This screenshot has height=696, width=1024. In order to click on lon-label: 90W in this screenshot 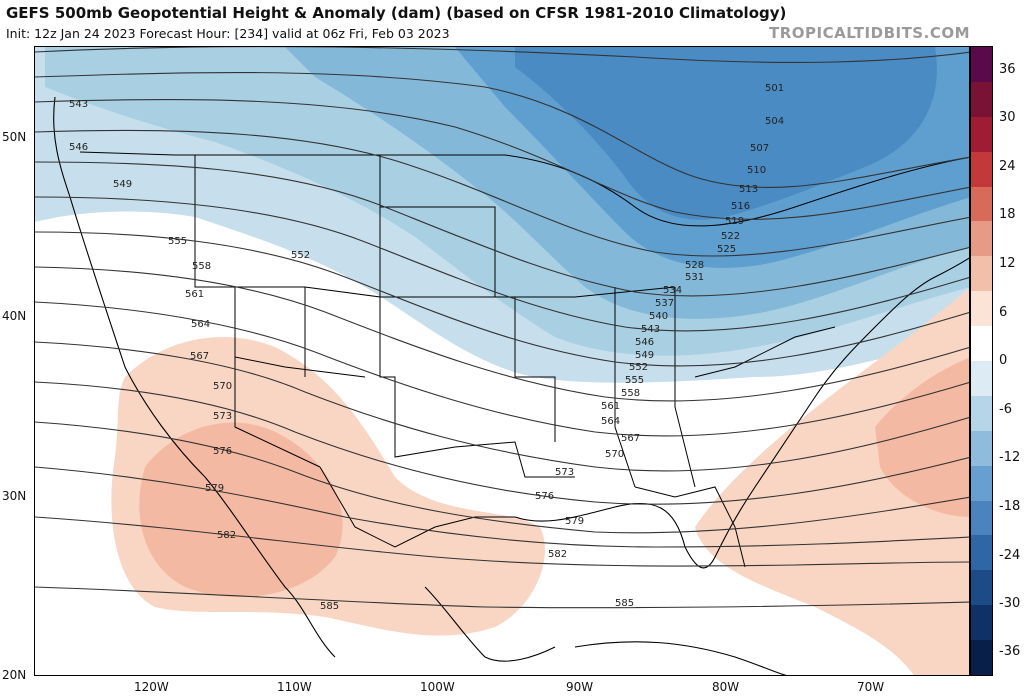, I will do `click(580, 687)`.